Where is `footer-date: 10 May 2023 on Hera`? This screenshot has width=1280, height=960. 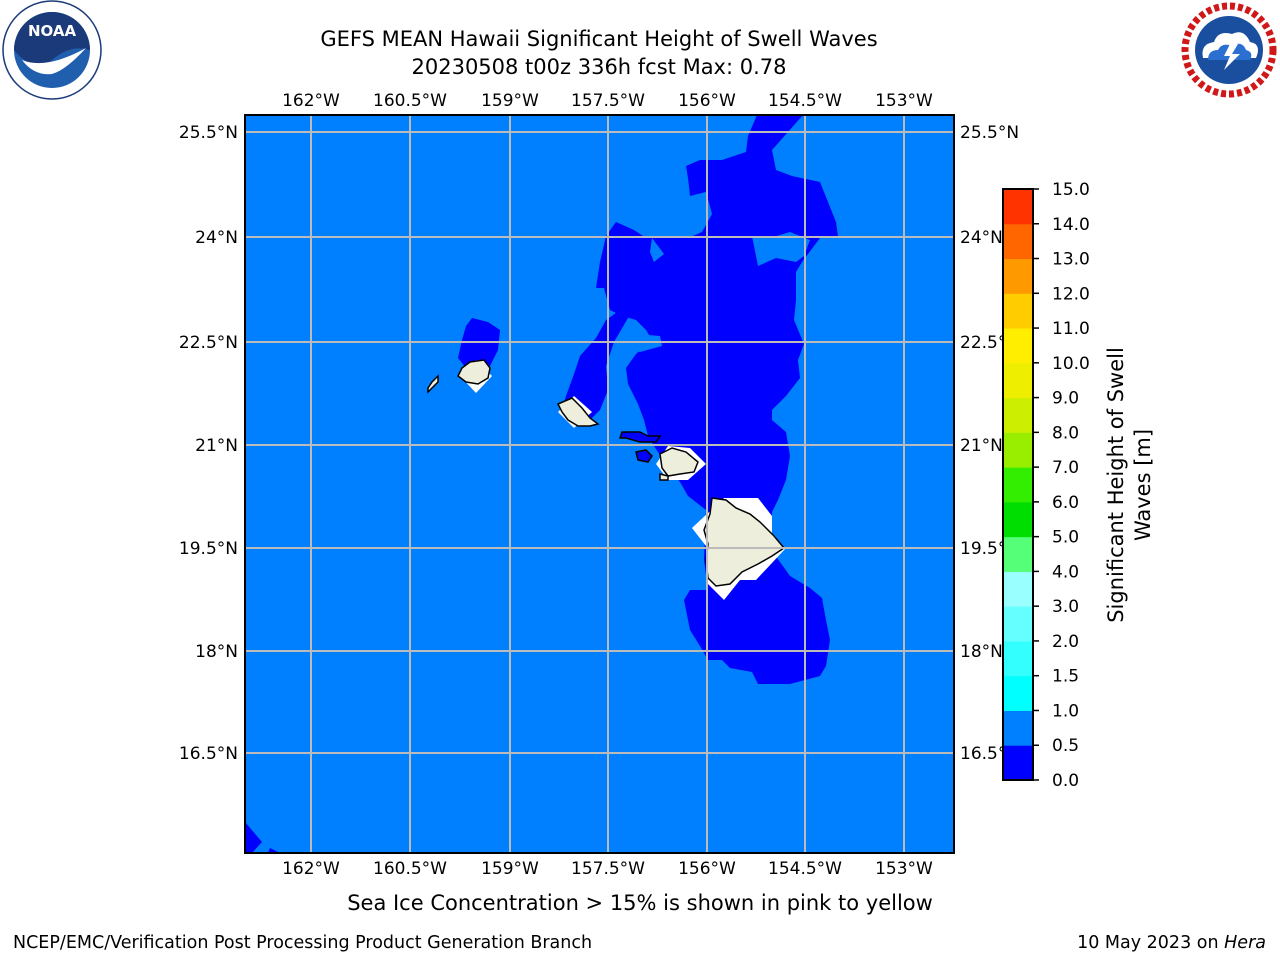
footer-date: 10 May 2023 on Hera is located at coordinates (1171, 943).